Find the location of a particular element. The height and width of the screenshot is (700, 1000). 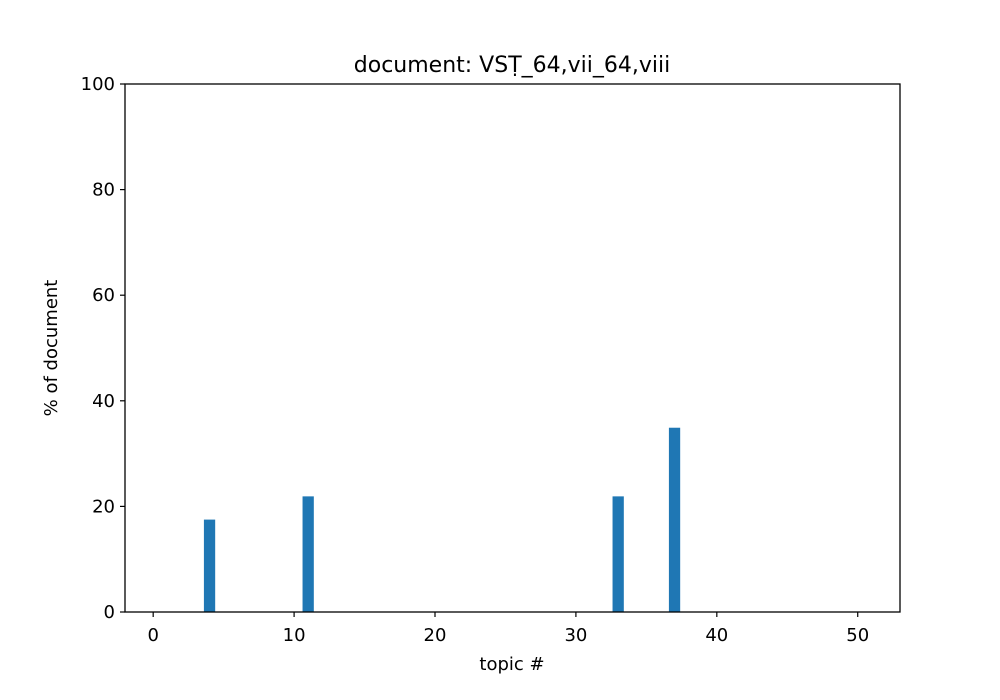

y-axis: 0 20 40 60 80 100 is located at coordinates (103, 348).